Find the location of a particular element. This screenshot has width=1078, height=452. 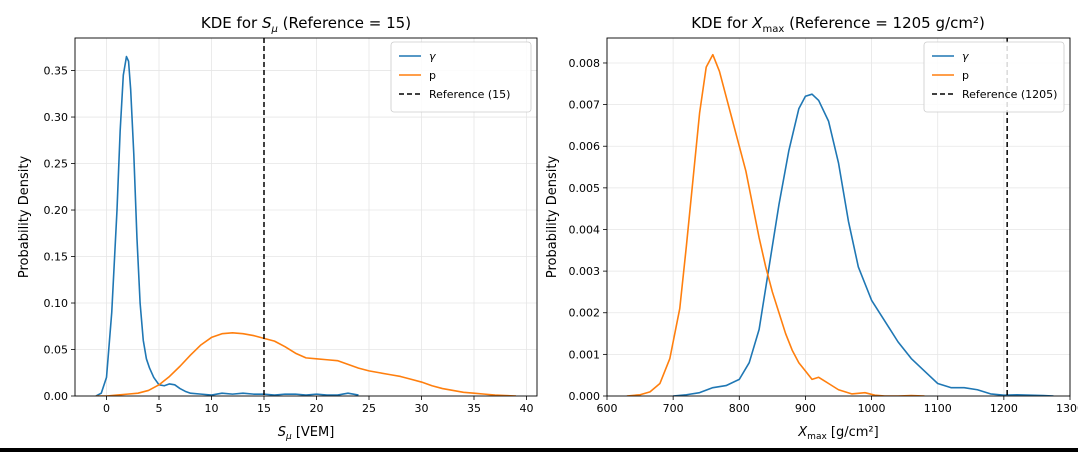

chart-1-xtick-label-6: 1200 is located at coordinates (1004, 408).